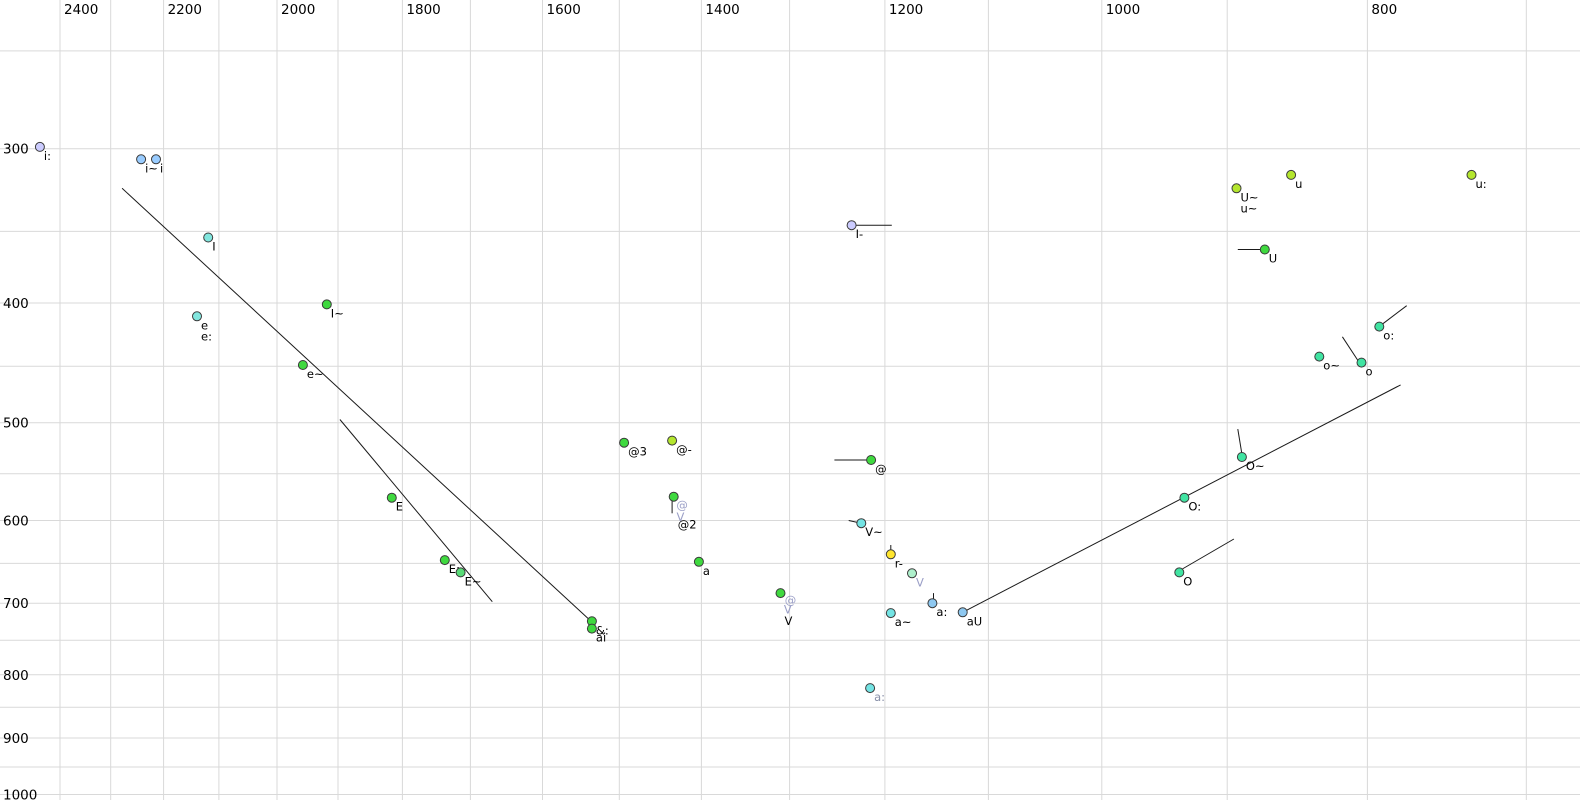 This screenshot has width=1580, height=800. What do you see at coordinates (1187, 581) in the screenshot?
I see `vowel-label: O` at bounding box center [1187, 581].